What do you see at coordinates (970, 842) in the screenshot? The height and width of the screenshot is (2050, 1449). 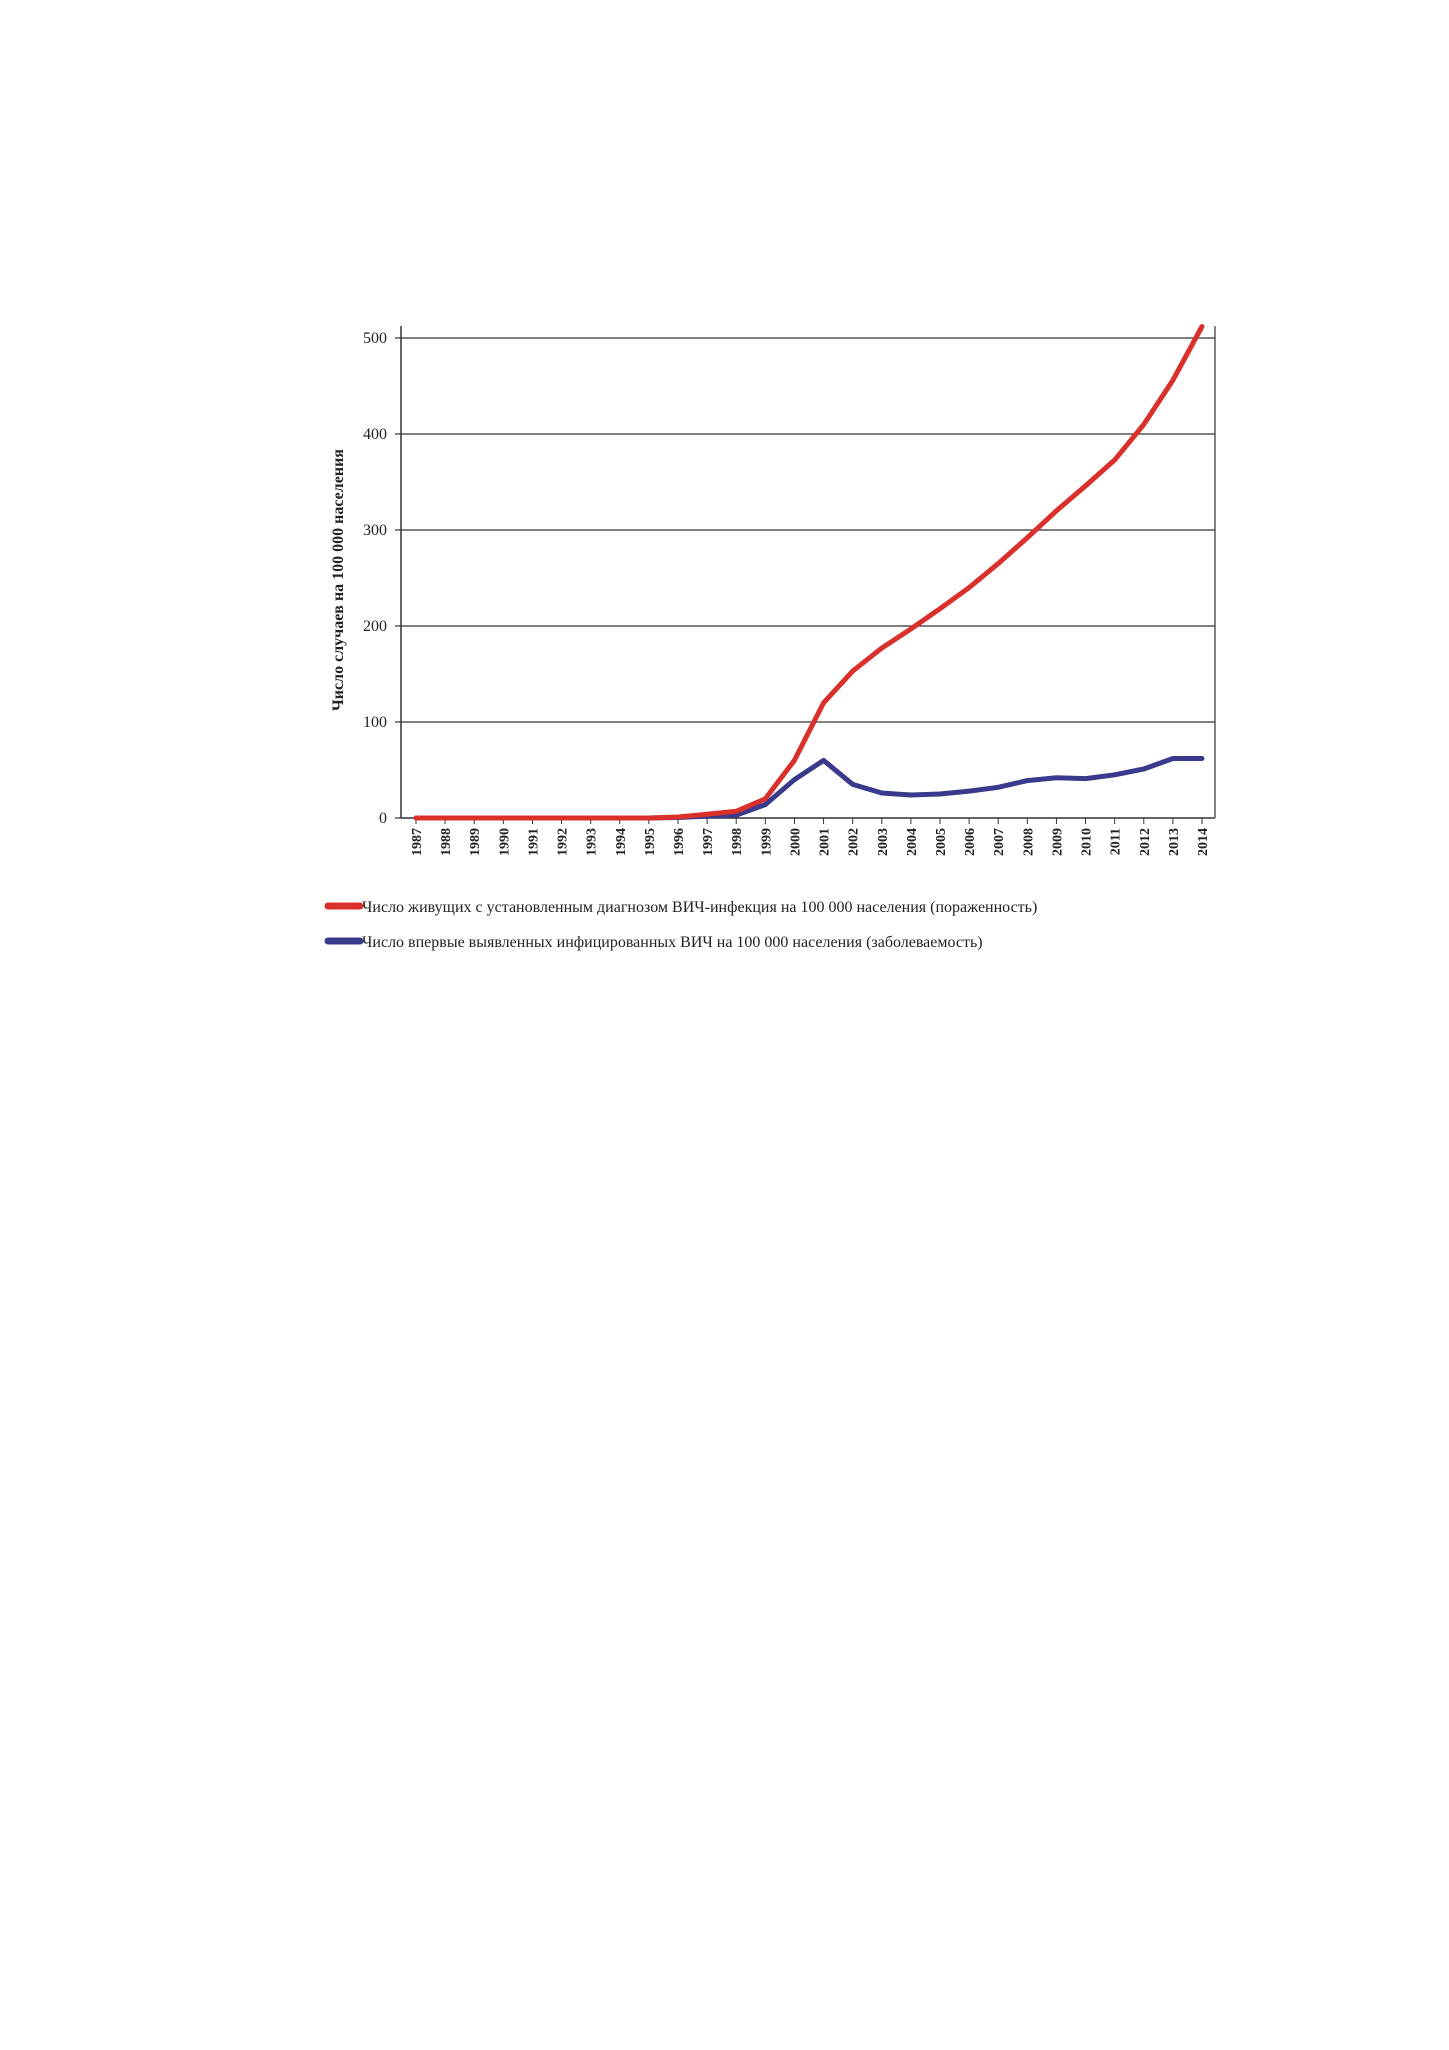 I see `x-tick-label: 2006` at bounding box center [970, 842].